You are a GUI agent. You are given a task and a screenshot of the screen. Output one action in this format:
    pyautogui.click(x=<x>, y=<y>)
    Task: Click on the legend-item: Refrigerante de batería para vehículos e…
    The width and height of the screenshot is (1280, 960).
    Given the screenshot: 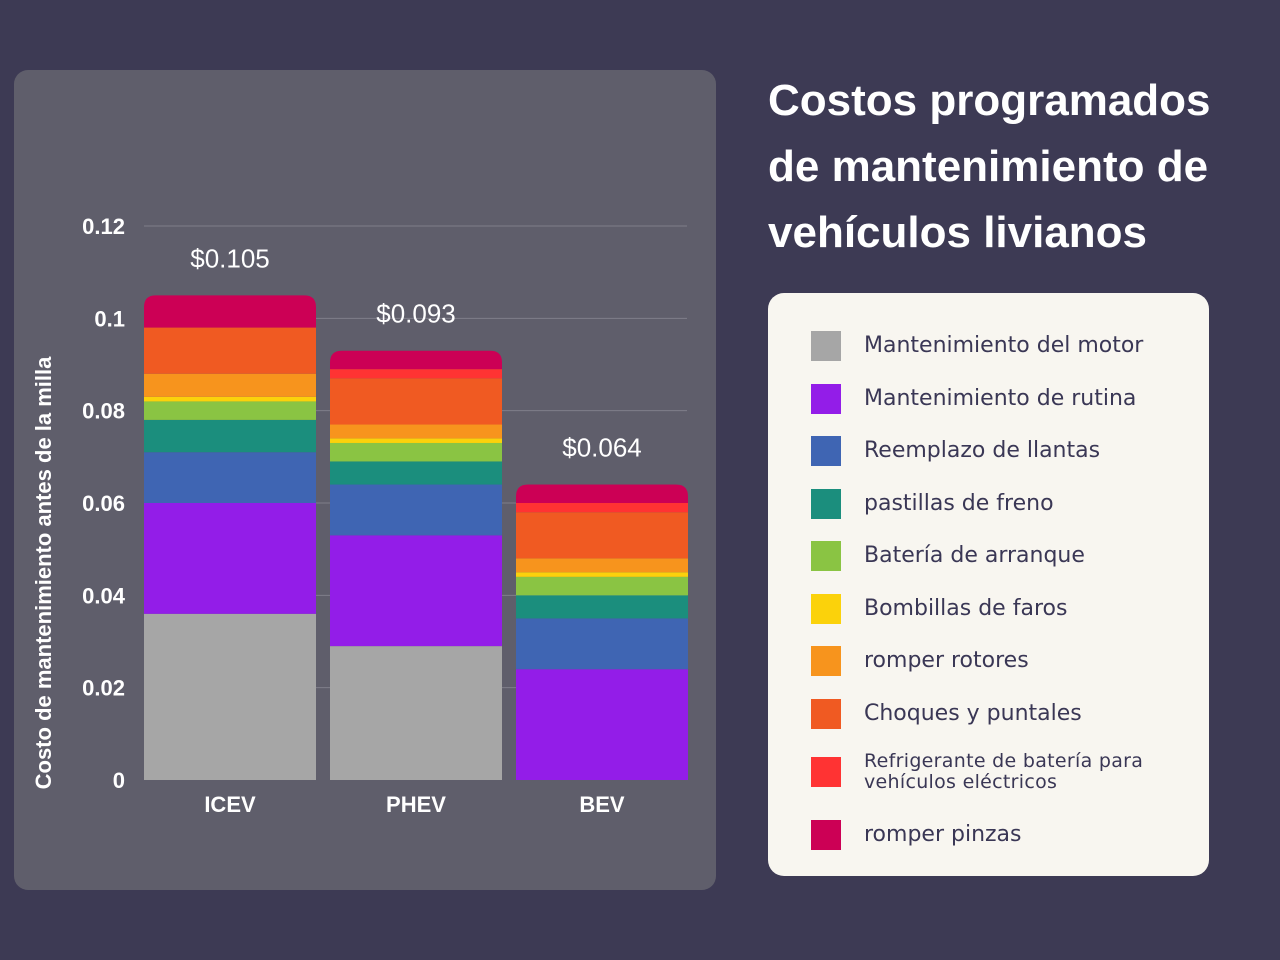 What is the action you would take?
    pyautogui.click(x=1001, y=772)
    